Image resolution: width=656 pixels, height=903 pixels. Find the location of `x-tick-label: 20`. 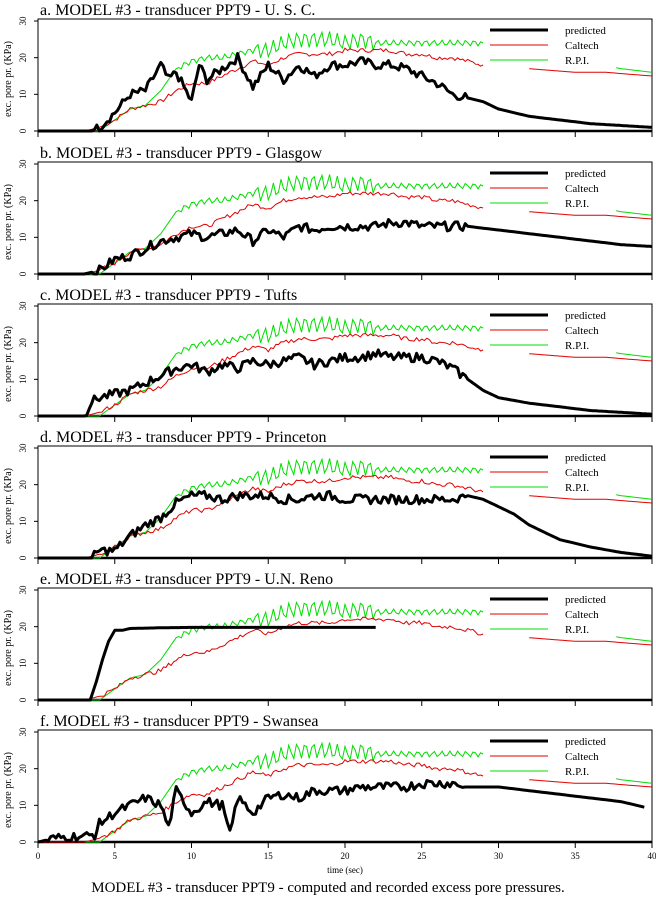

x-tick-label: 20 is located at coordinates (346, 856).